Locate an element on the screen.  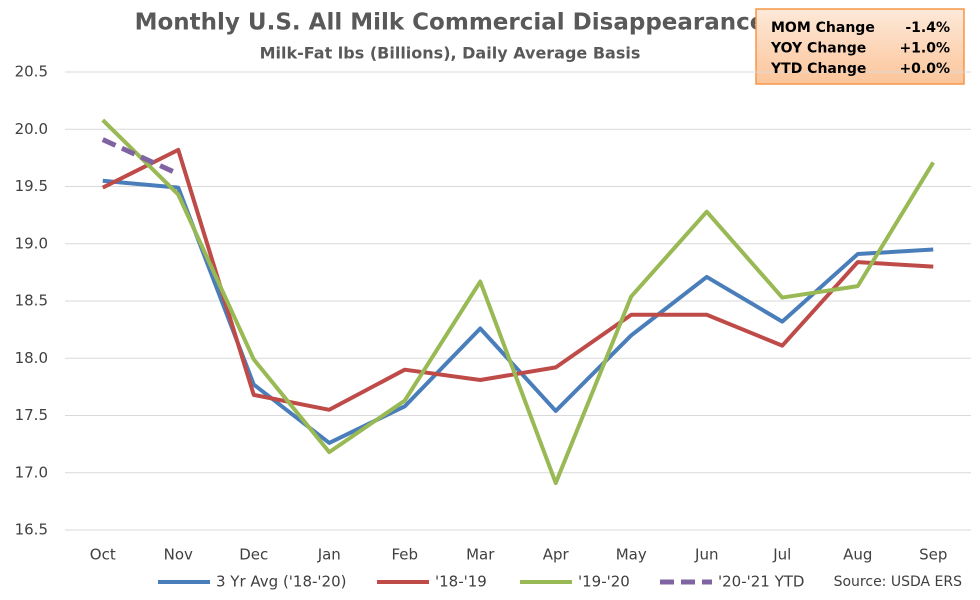
summary-label: YOY Change is located at coordinates (818, 49).